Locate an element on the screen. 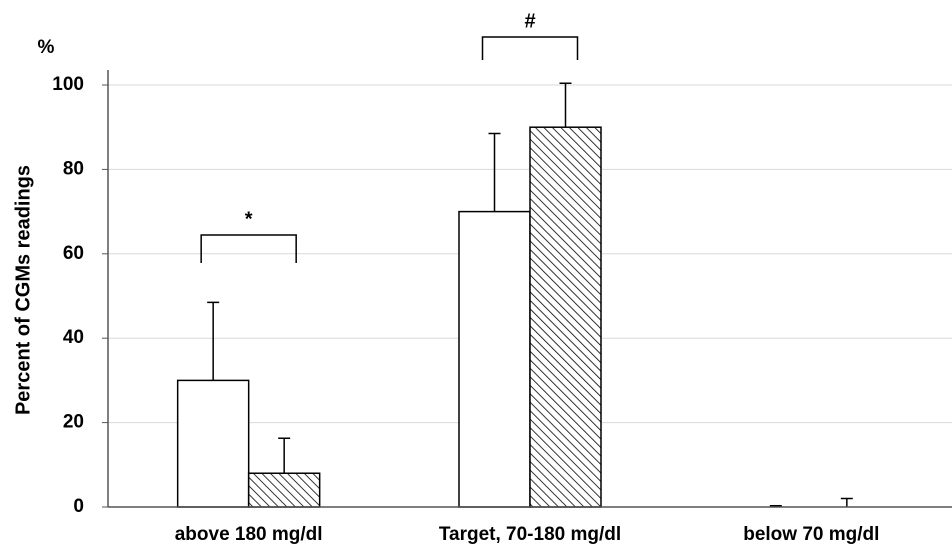 The height and width of the screenshot is (549, 952). x-tick-label: Target, 70-180 mg/dl is located at coordinates (530, 534).